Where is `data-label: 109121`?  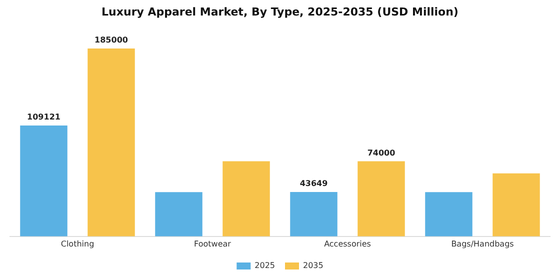 data-label: 109121 is located at coordinates (44, 117).